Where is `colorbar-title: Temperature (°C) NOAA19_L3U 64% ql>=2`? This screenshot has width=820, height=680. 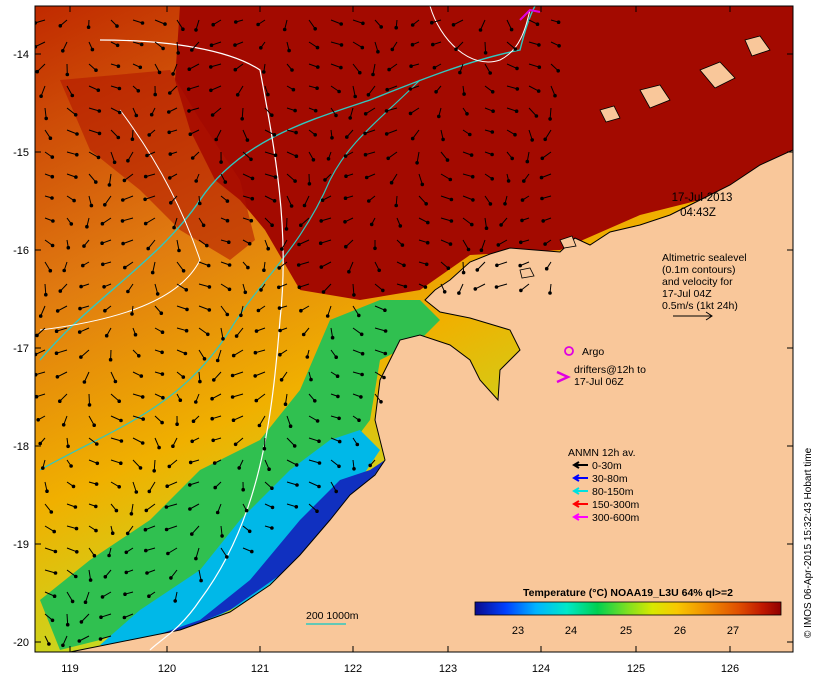
colorbar-title: Temperature (°C) NOAA19_L3U 64% ql>=2 is located at coordinates (628, 593).